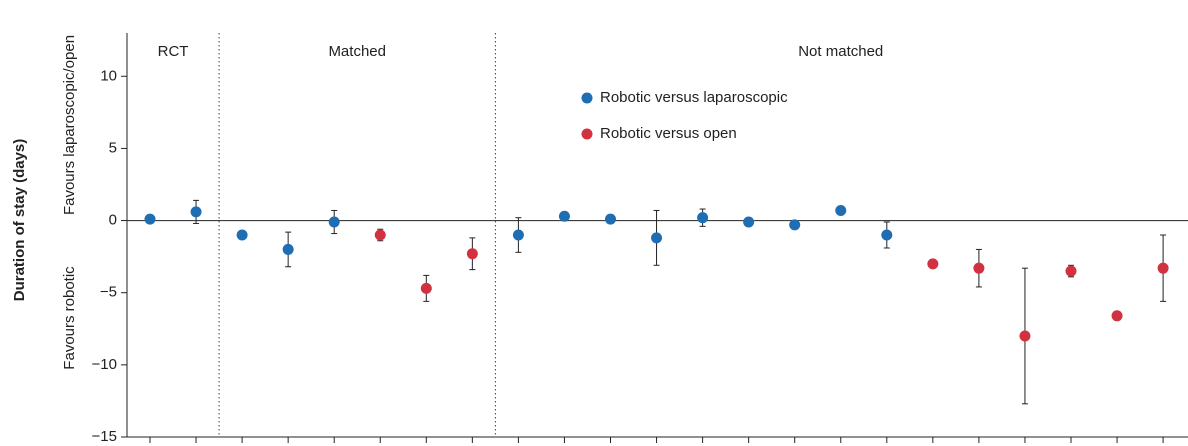 The height and width of the screenshot is (446, 1188). Describe the element at coordinates (840, 51) in the screenshot. I see `section-label: Not matched` at that location.